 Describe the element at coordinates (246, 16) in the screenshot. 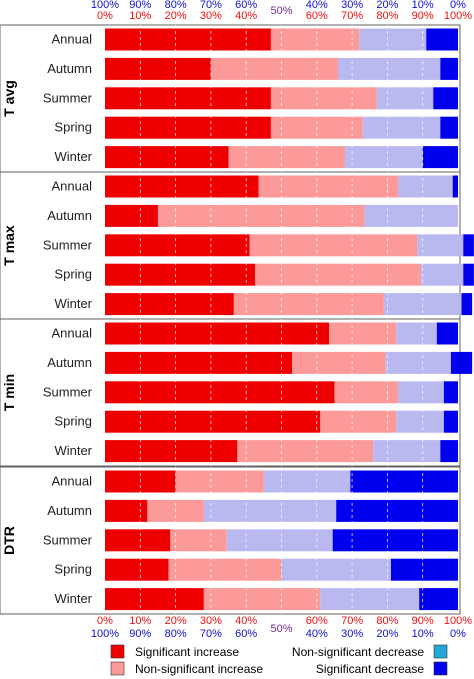

I see `top-axis-red-label: 40%` at that location.